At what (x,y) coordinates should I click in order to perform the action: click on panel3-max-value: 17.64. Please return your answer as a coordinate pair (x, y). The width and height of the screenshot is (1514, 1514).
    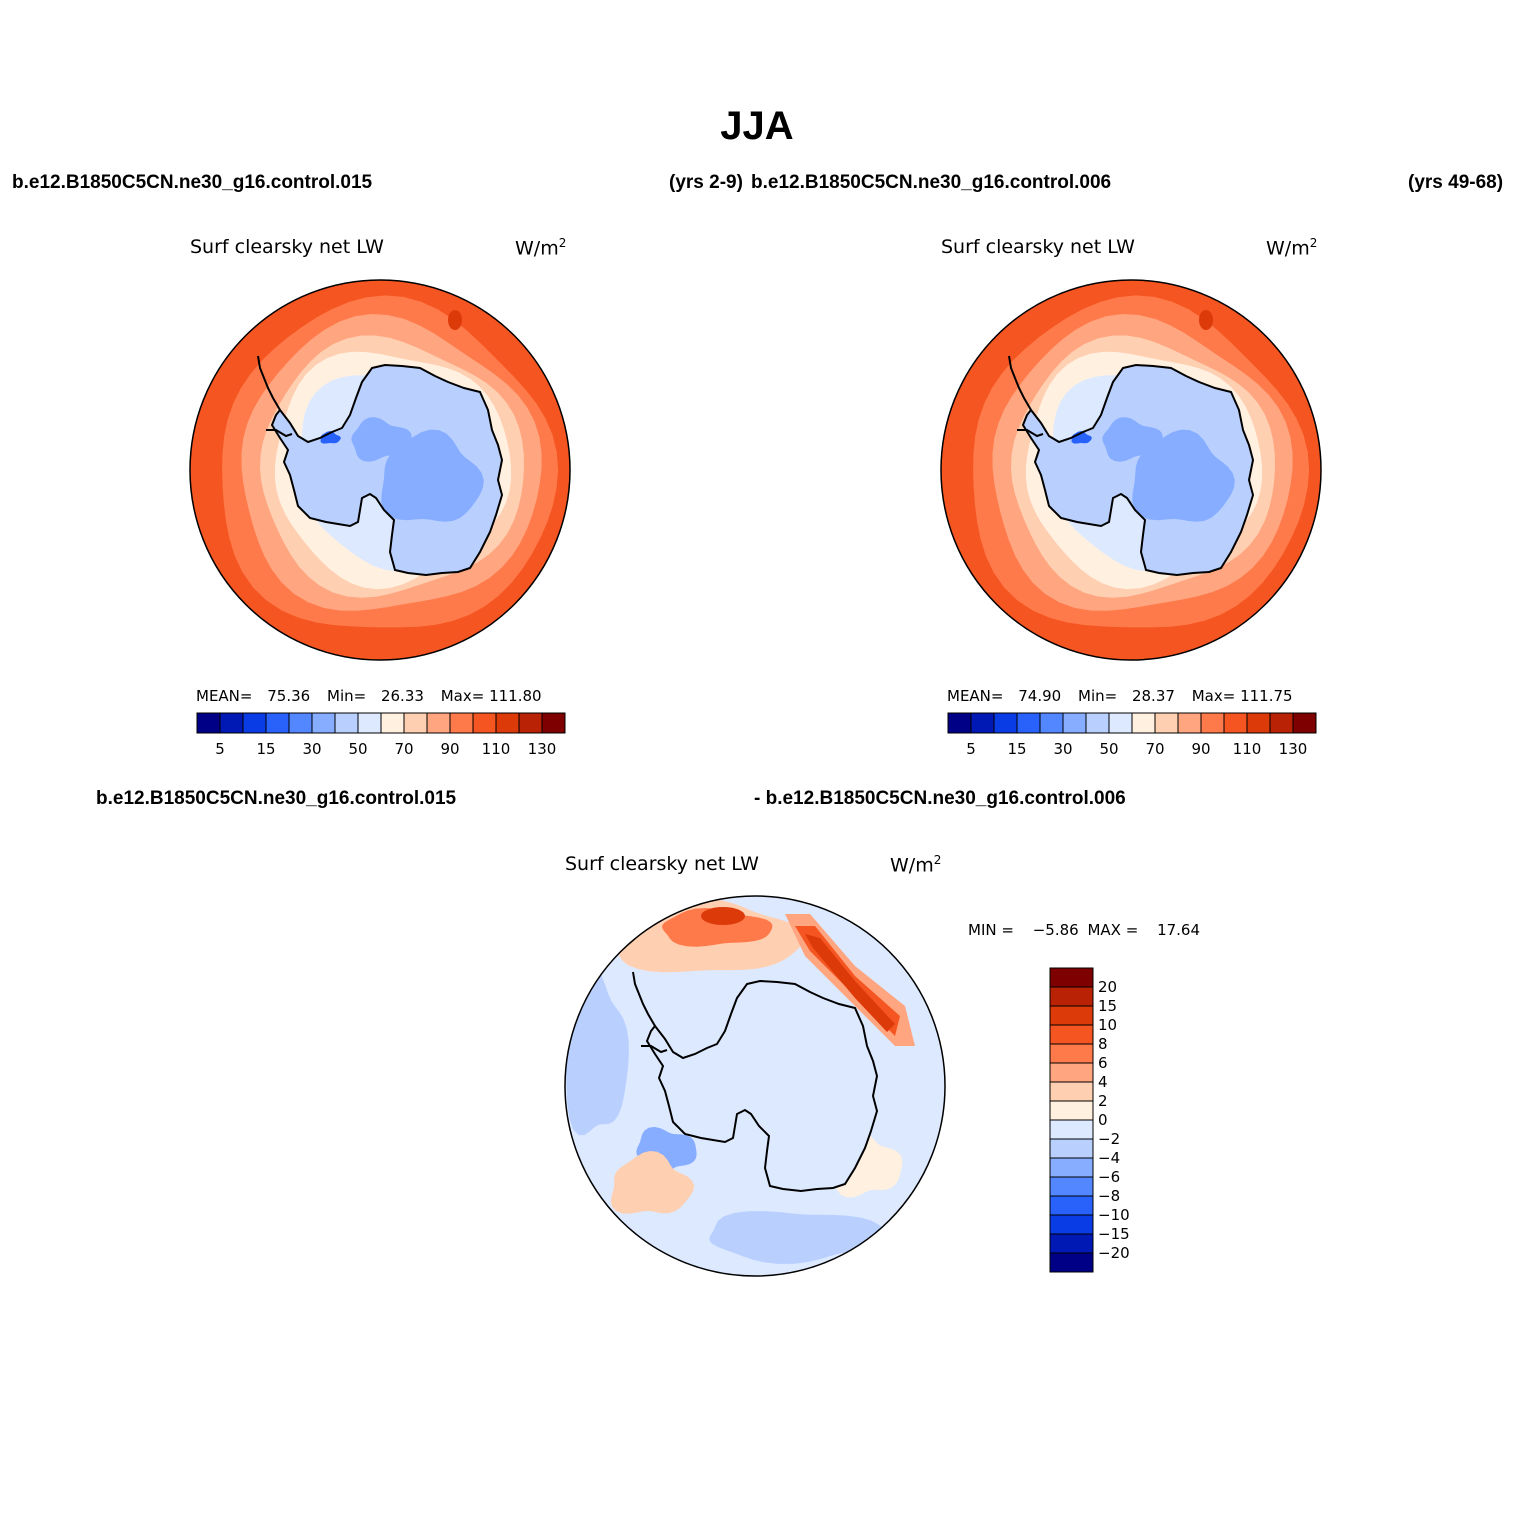
    Looking at the image, I should click on (1179, 930).